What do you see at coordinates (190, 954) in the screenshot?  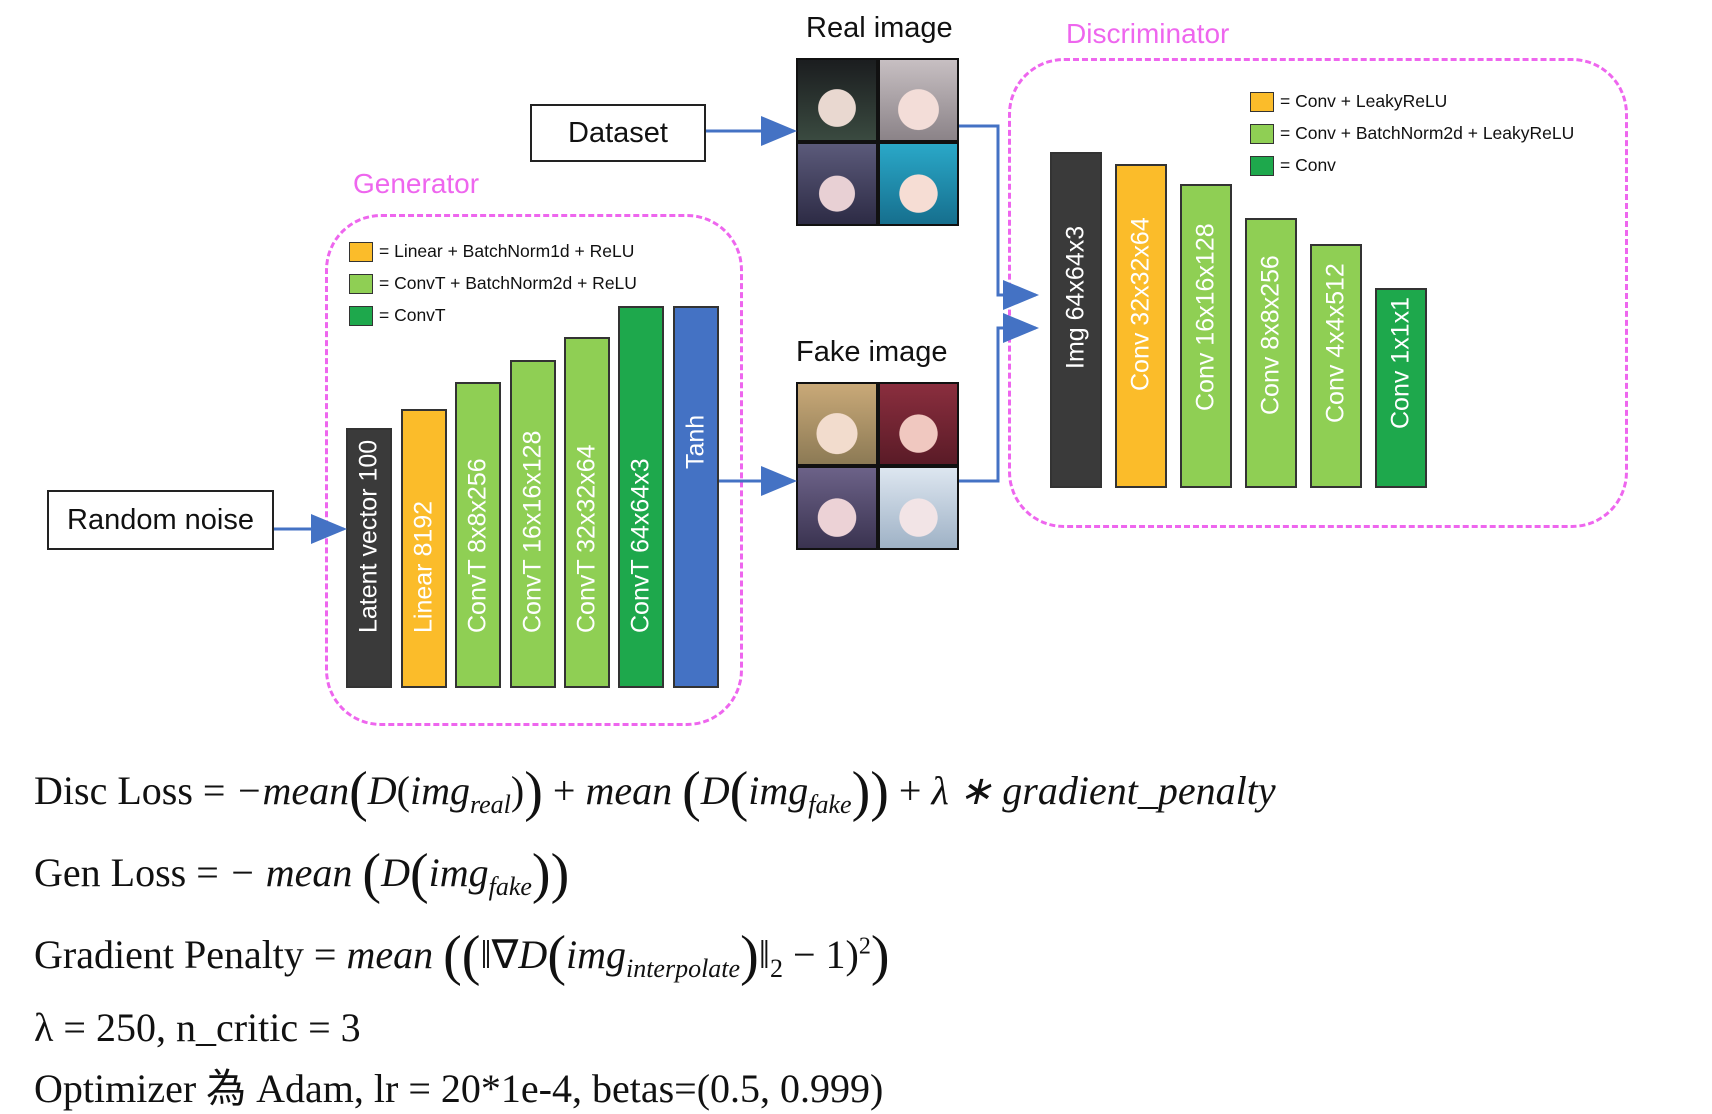 I see `gp-prefix: Gradient Penalty =` at bounding box center [190, 954].